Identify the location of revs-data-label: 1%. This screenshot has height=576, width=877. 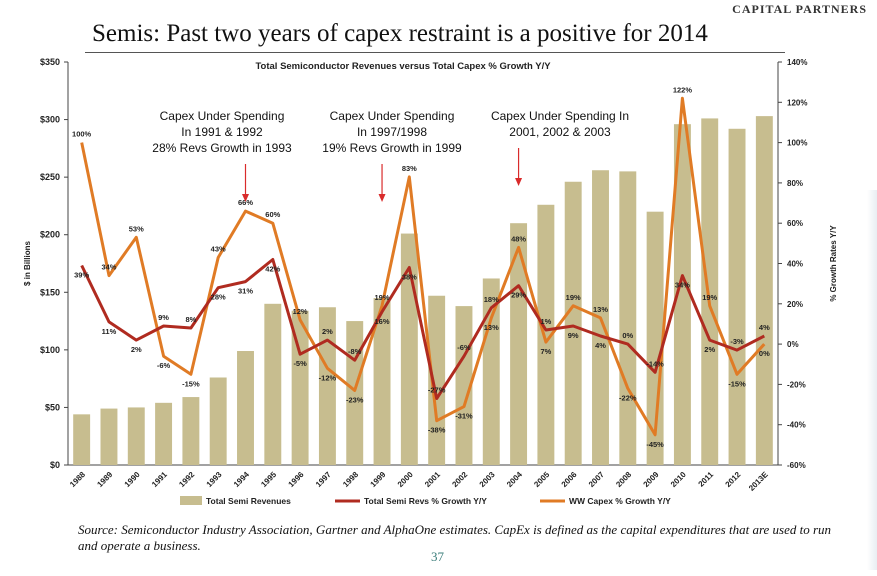
(545, 321).